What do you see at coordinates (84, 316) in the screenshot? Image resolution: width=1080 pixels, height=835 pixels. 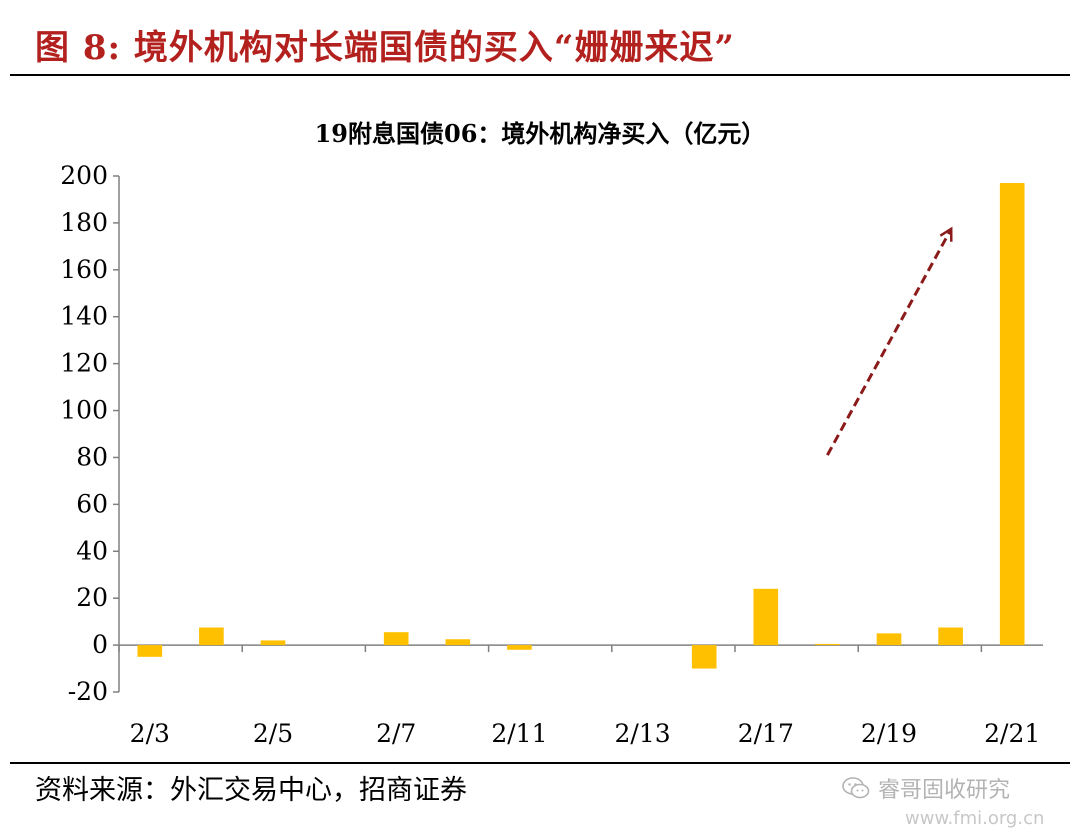 I see `y-tick-label: 140` at bounding box center [84, 316].